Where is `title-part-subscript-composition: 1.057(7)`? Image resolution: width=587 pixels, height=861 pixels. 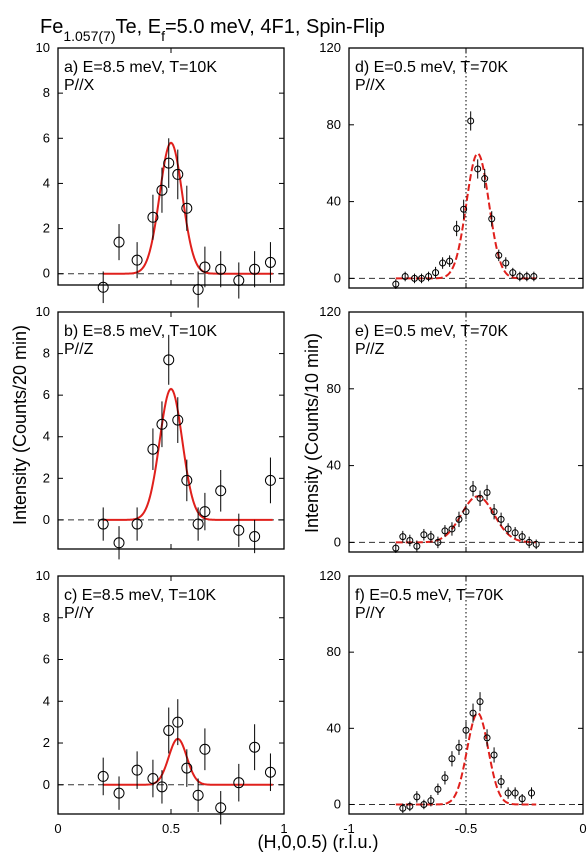
title-part-subscript-composition: 1.057(7) is located at coordinates (89, 36).